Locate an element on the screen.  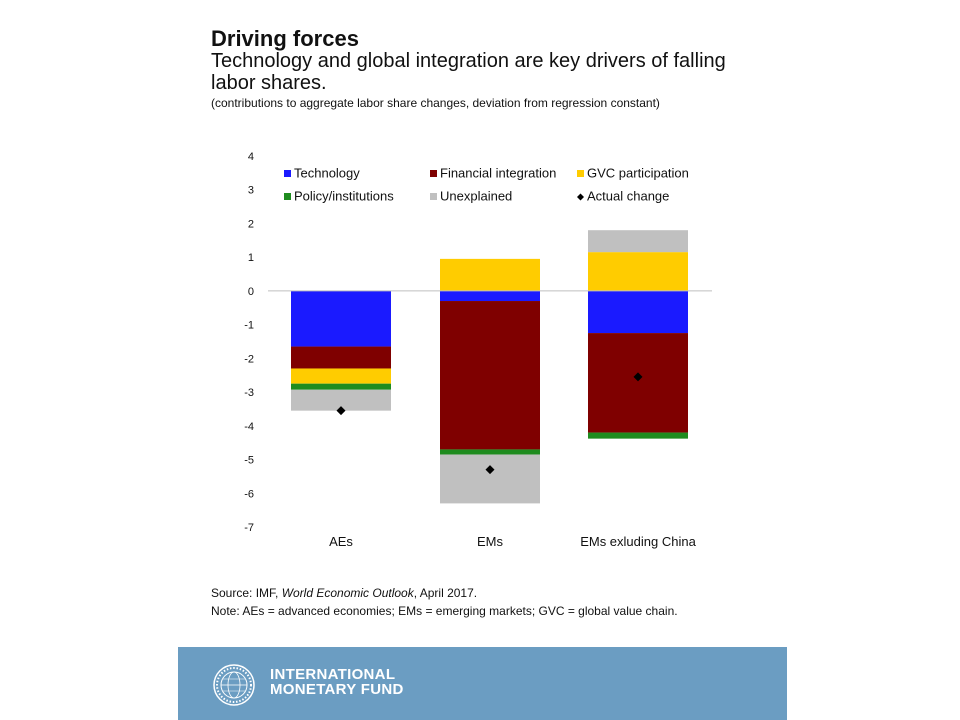
legend-label: Financial integration is located at coordinates (498, 173).